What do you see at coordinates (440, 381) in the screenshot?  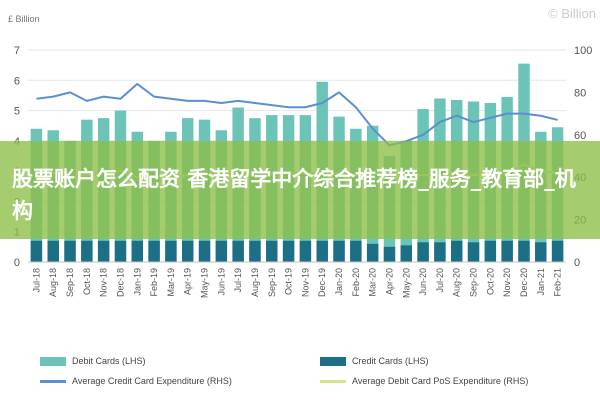 I see `legend-label-avg-debit: Average Debit Card PoS Expenditure (RHS)` at bounding box center [440, 381].